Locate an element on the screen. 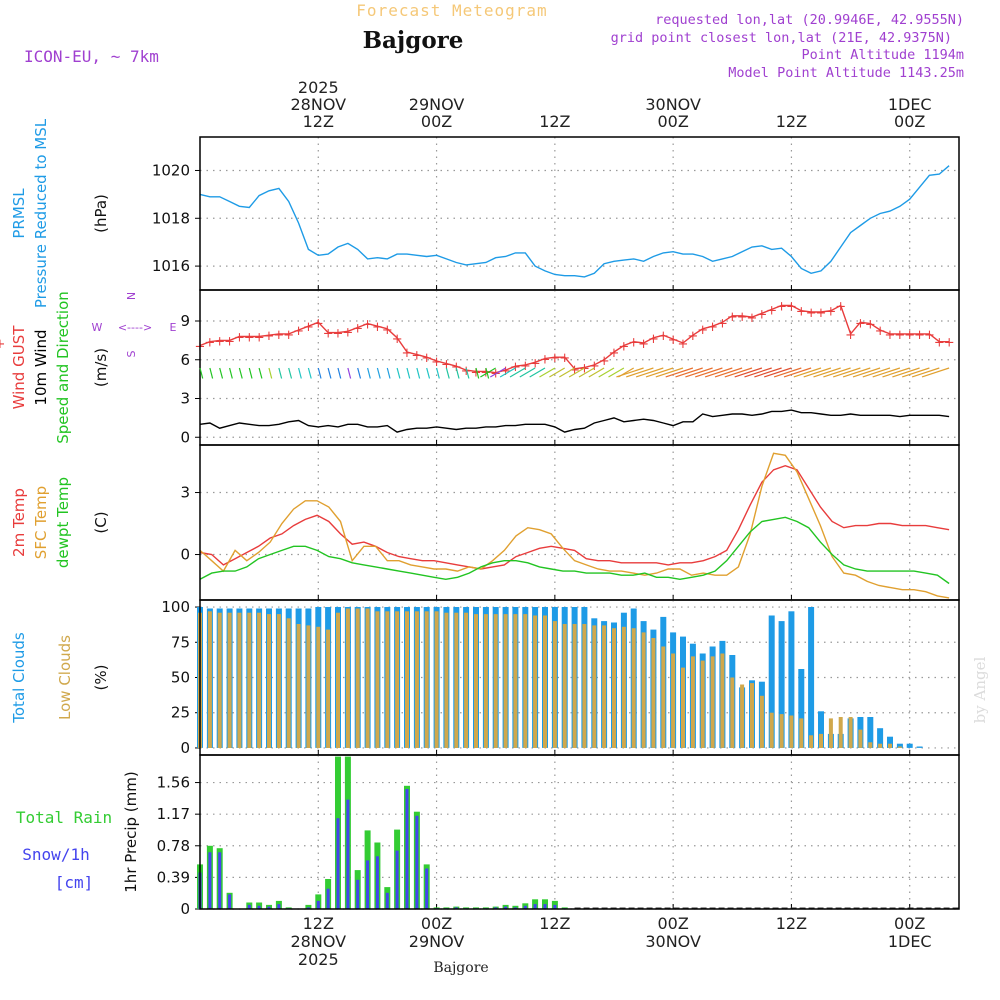  panel-label: Wind GUST is located at coordinates (19, 367).